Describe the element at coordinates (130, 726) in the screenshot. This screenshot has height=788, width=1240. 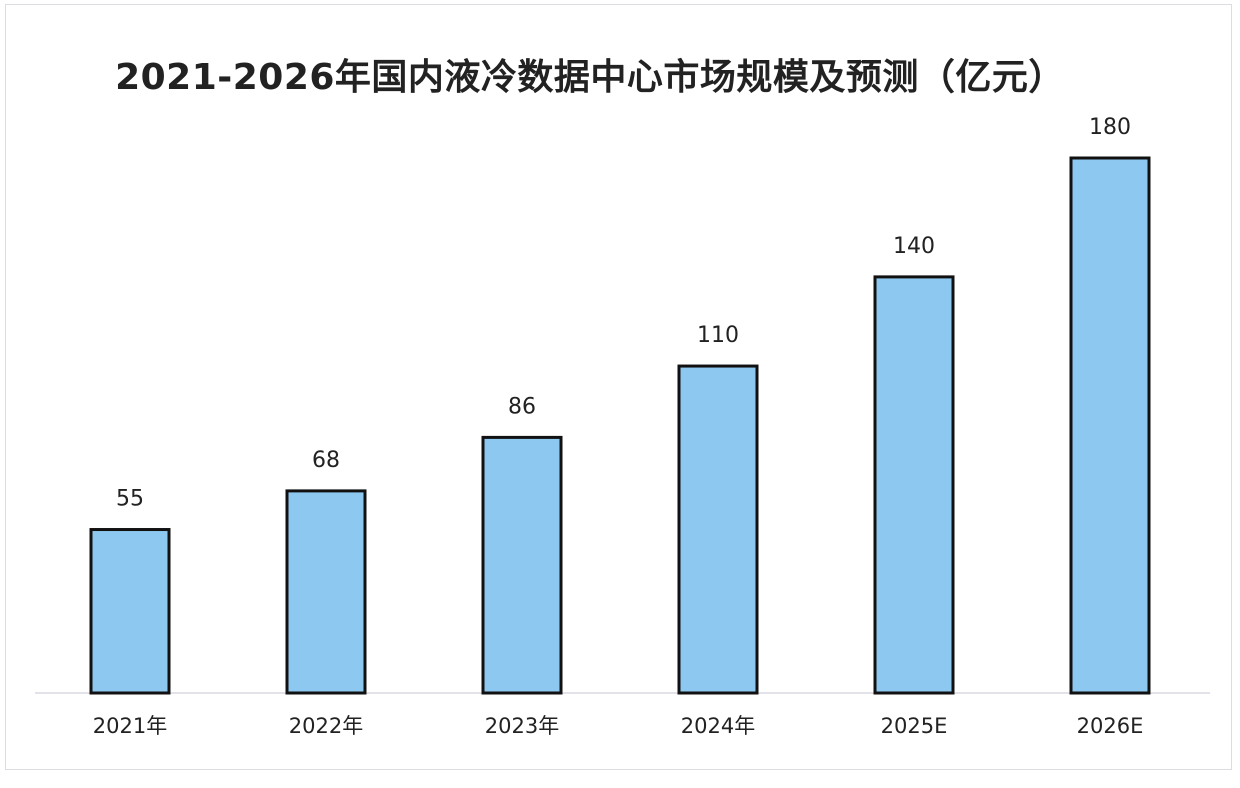
I see `x-tick-label-1: 2021年` at that location.